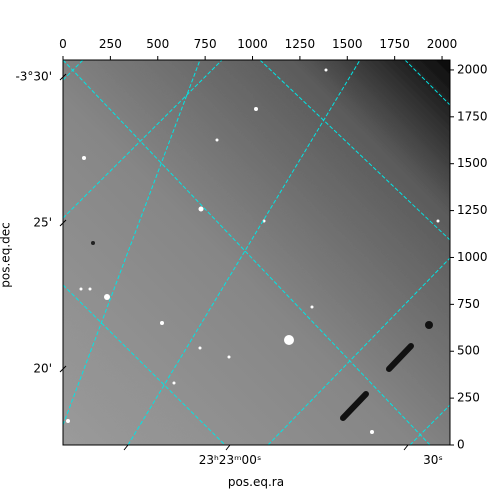  I want to click on x-tick-label: 1750, so click(394, 44).